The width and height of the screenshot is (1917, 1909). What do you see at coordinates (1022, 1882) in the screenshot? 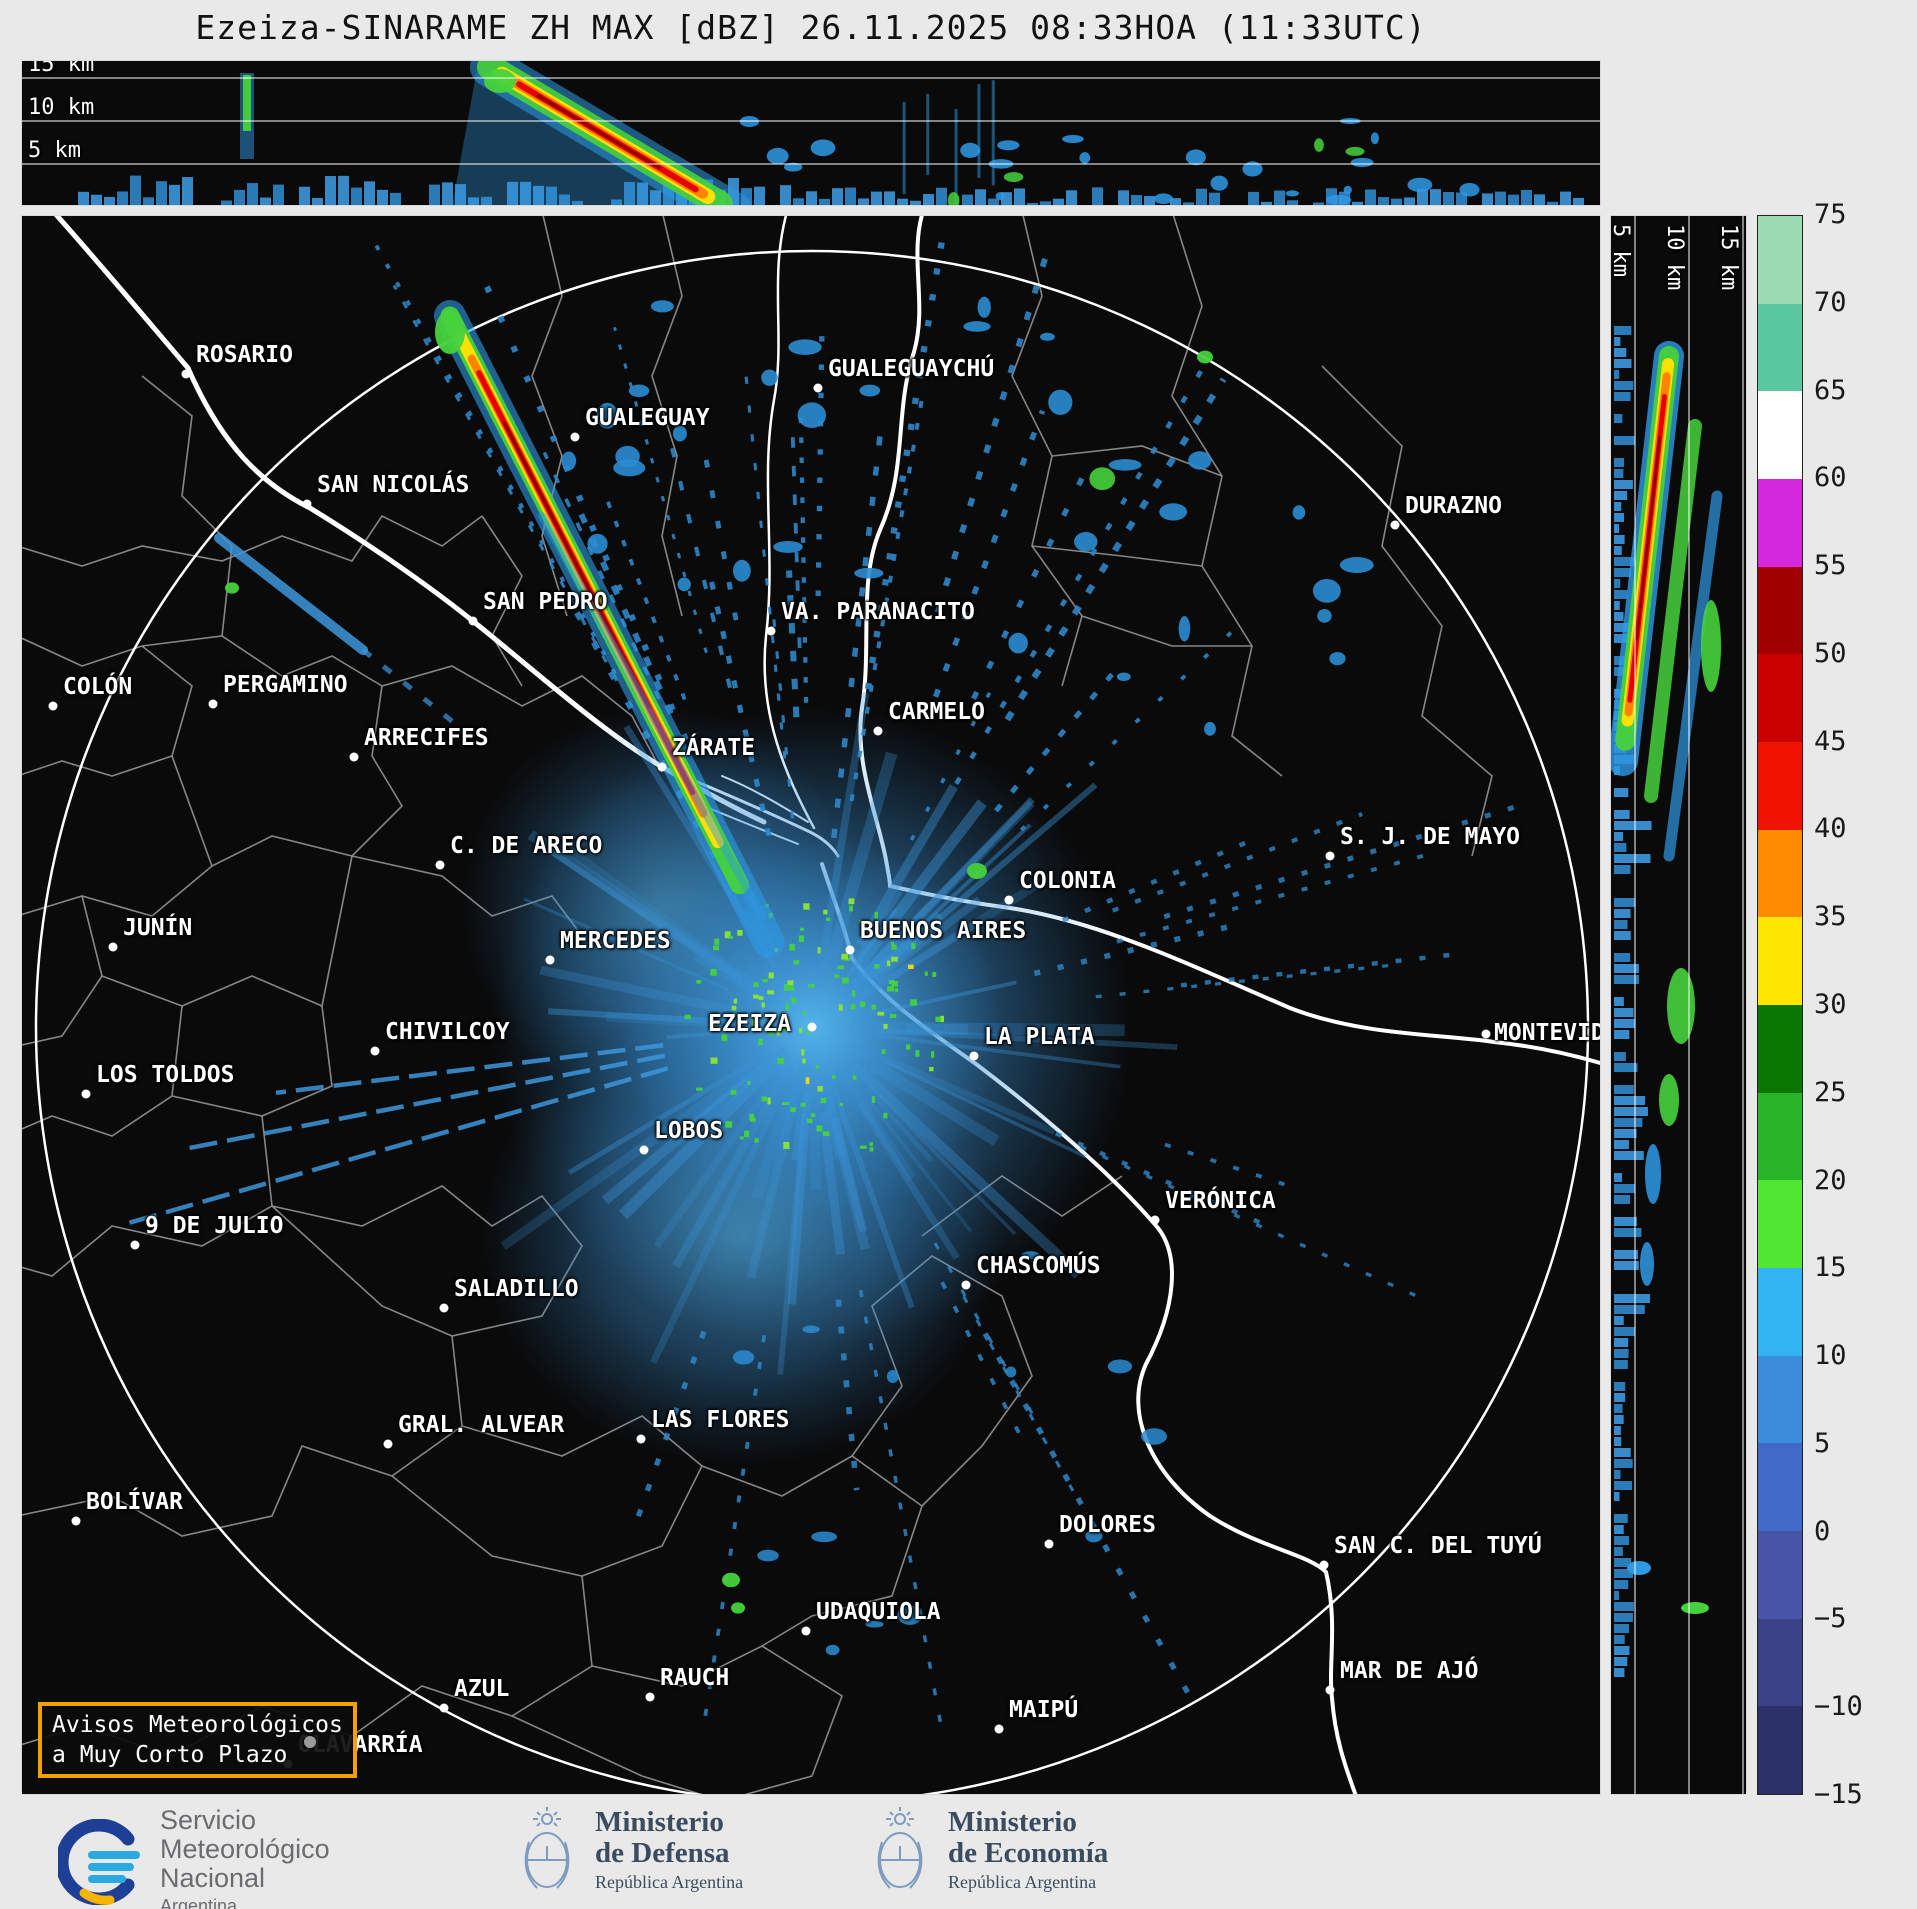
I see `economia-sub: República Argentina` at bounding box center [1022, 1882].